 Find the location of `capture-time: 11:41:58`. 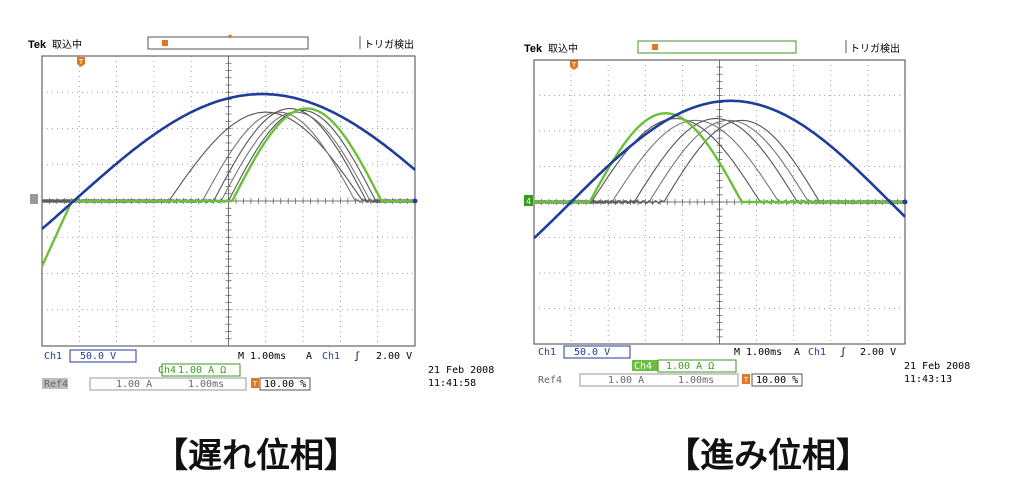

capture-time: 11:41:58 is located at coordinates (452, 383).